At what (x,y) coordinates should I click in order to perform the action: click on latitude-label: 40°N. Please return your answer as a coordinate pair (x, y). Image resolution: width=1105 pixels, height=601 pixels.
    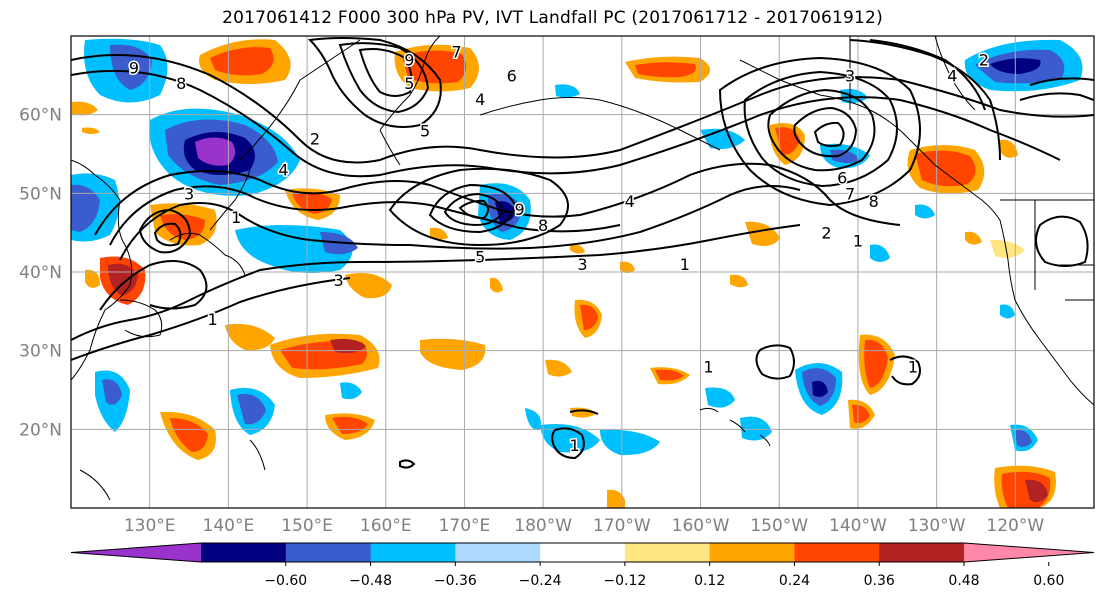
    Looking at the image, I should click on (40, 273).